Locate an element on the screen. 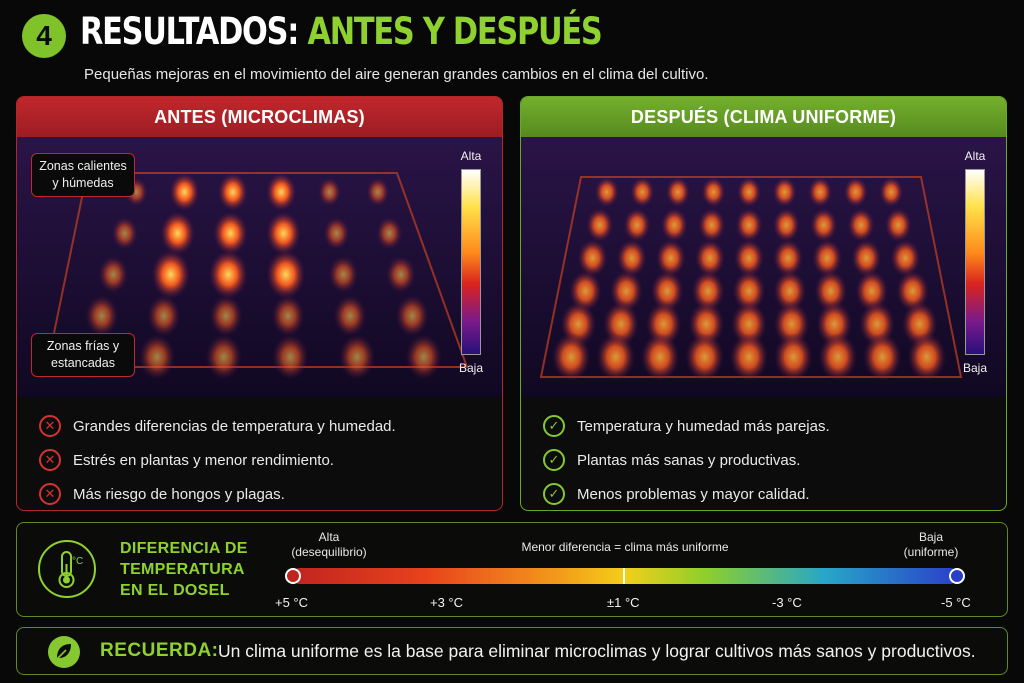 Image resolution: width=1024 pixels, height=683 pixels. before-panel-title: ANTES (MICROCLIMAS) is located at coordinates (259, 117).